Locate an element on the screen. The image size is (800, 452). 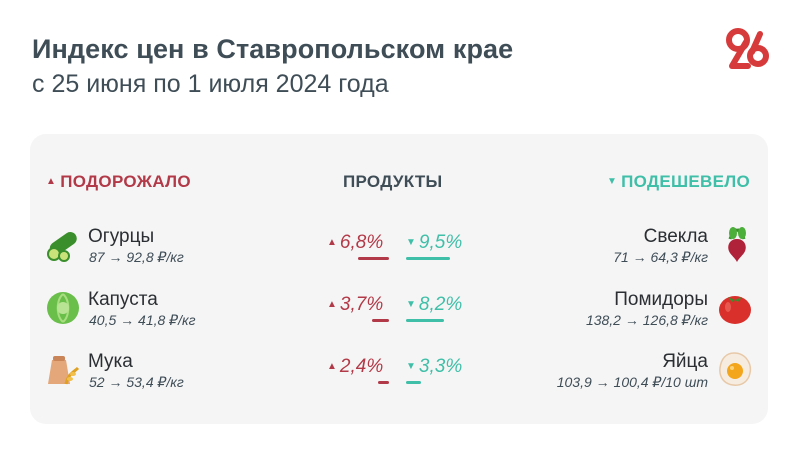
fall-item-price: 71 → 64,3 ₽/кг is located at coordinates (660, 257).